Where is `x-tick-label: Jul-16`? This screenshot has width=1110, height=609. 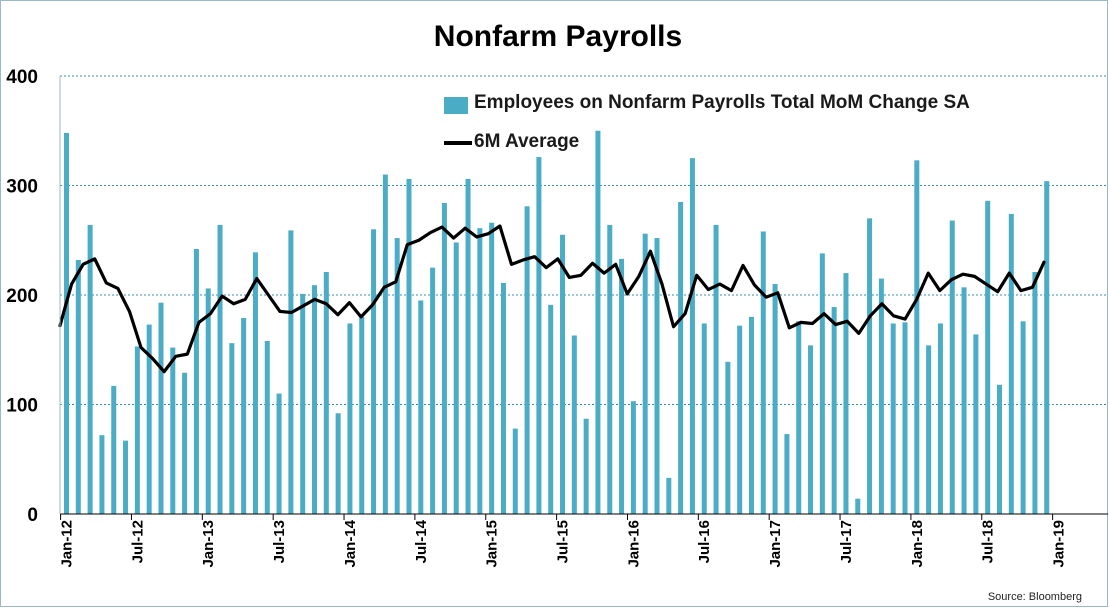
x-tick-label: Jul-16 is located at coordinates (704, 541).